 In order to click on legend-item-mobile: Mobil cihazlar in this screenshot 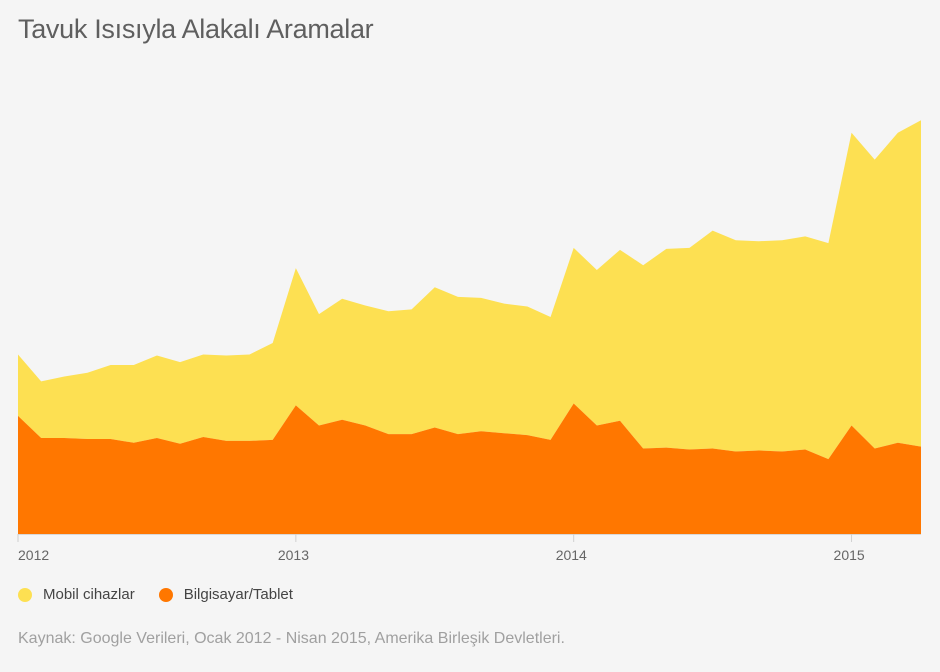, I will do `click(76, 594)`.